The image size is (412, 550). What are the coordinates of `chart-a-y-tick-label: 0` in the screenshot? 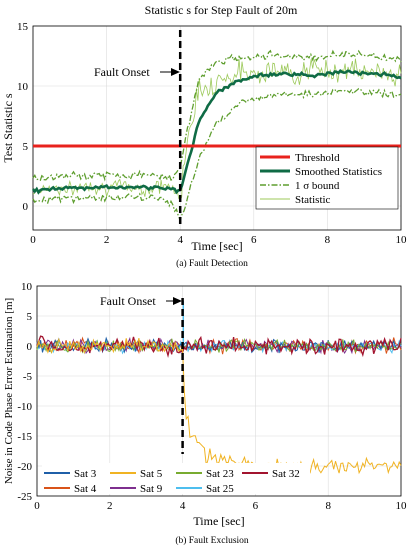 It's located at (26, 207).